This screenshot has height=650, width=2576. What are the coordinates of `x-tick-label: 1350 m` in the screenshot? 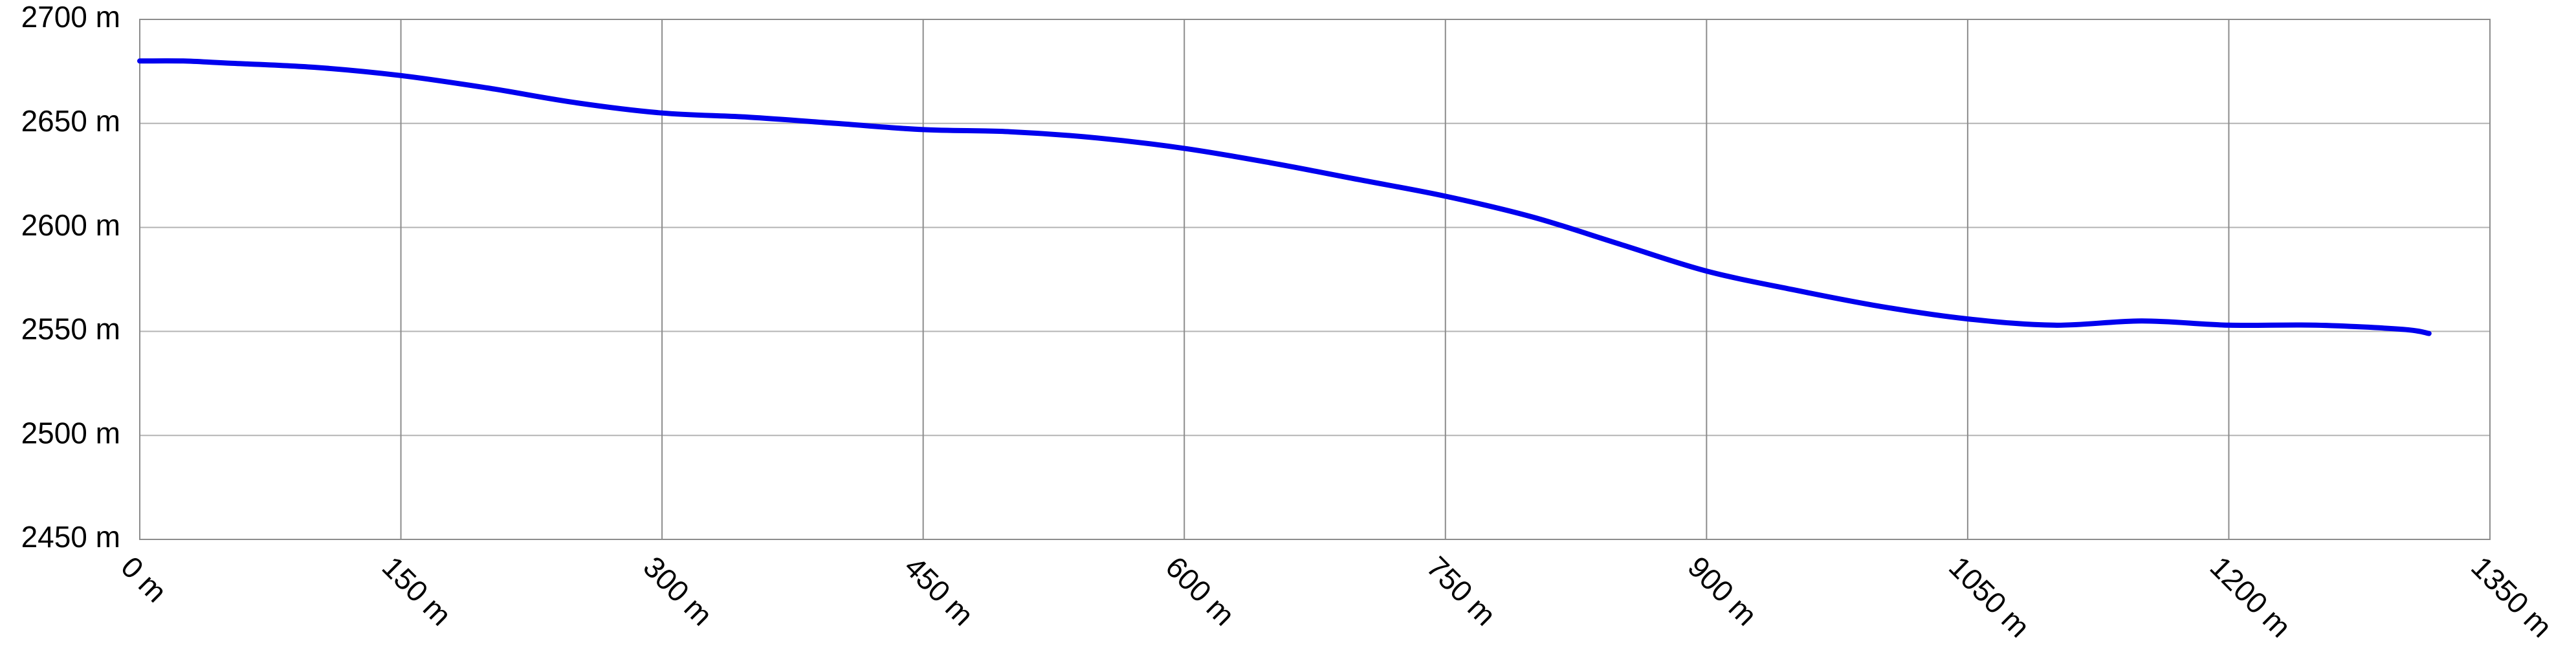 It's located at (2512, 597).